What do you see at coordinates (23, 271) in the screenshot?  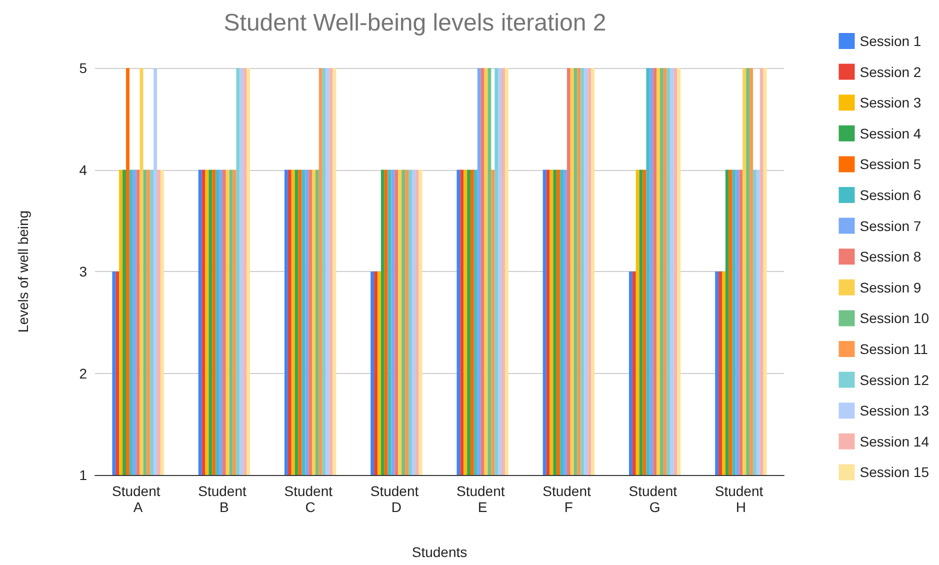 I see `y-axis-title: Levels of well being` at bounding box center [23, 271].